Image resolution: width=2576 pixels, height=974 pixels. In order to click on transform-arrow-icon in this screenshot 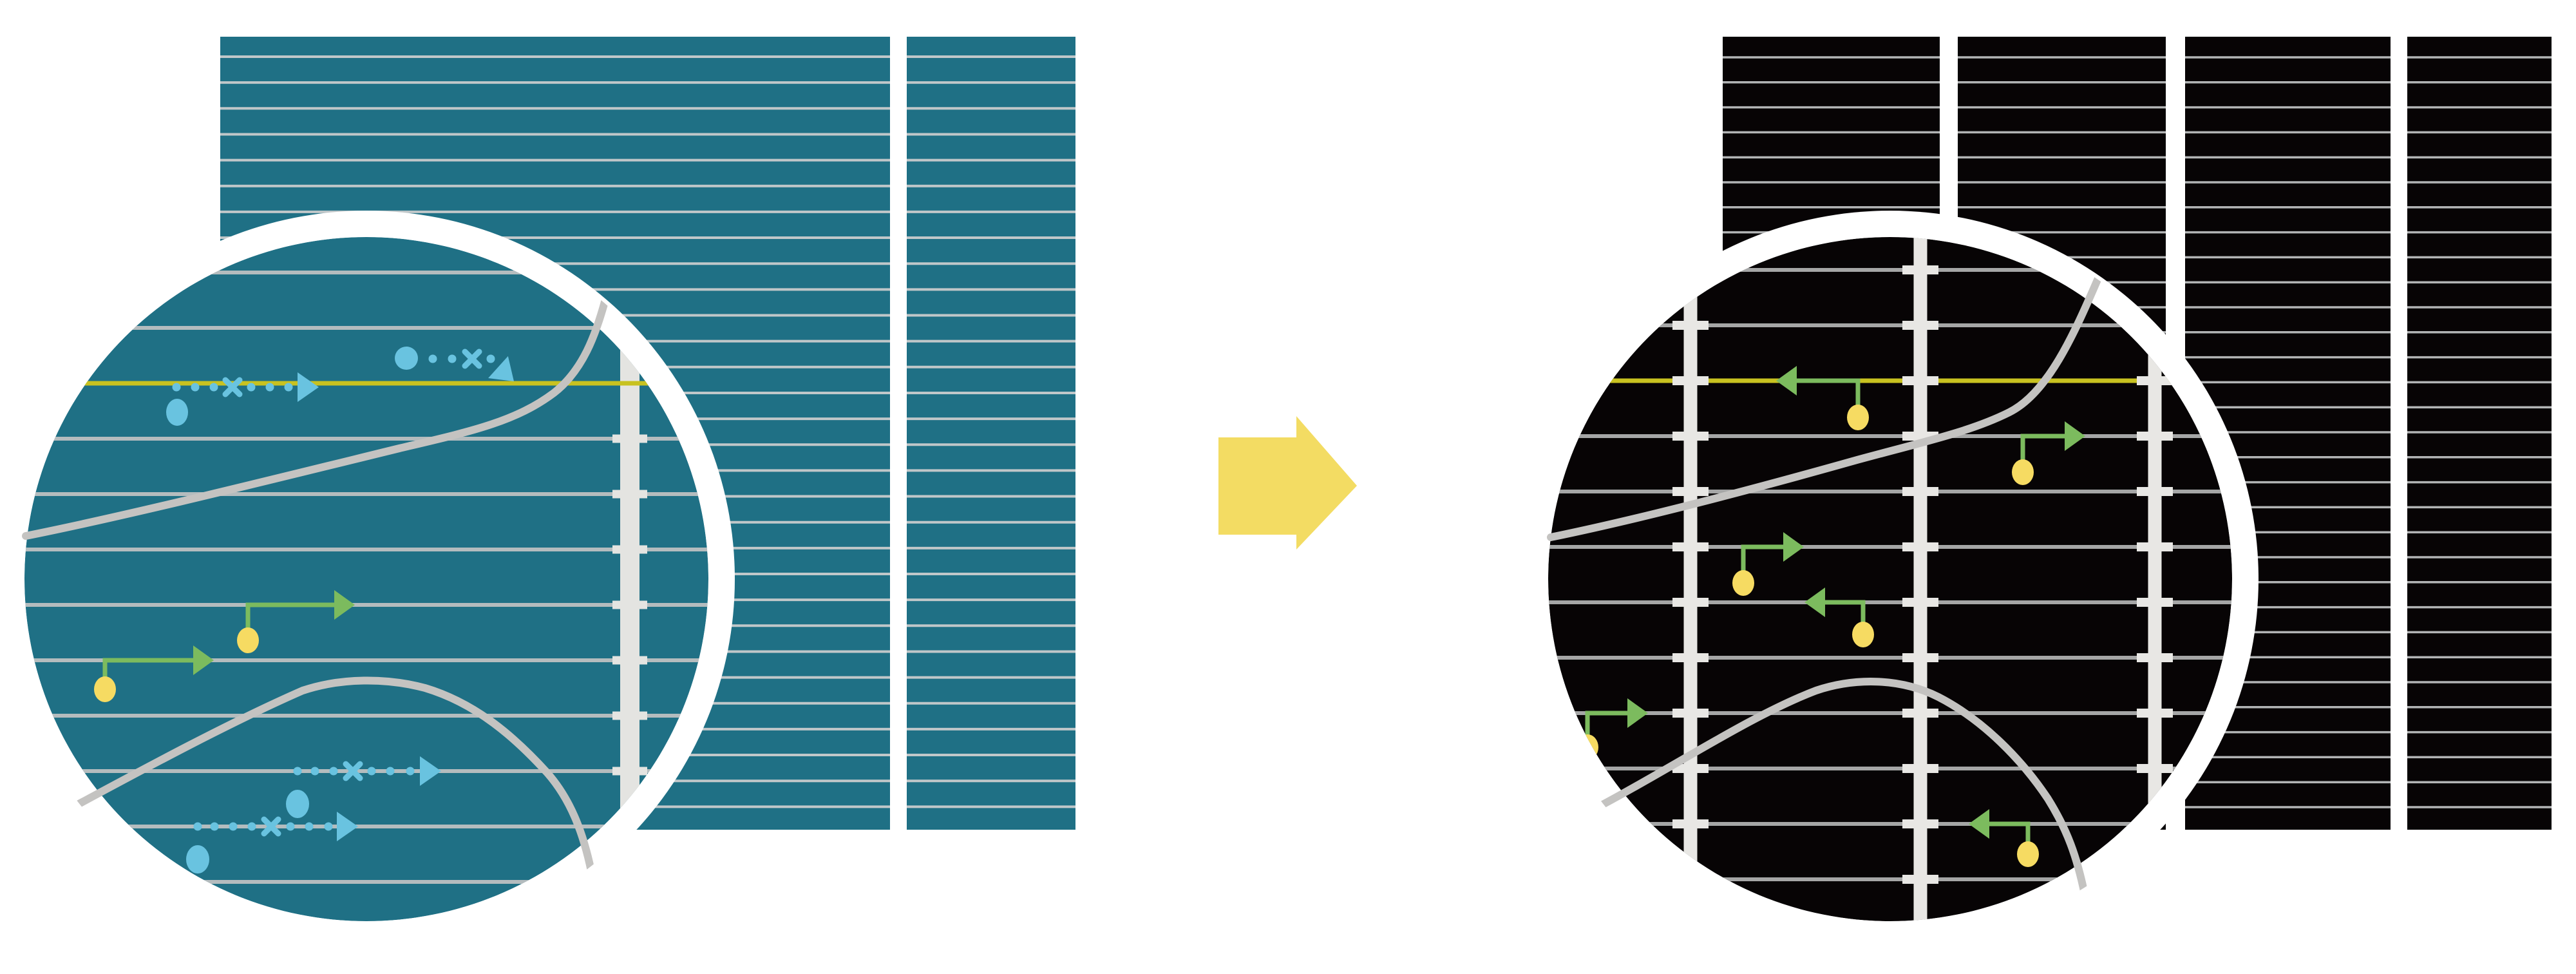, I will do `click(1287, 482)`.